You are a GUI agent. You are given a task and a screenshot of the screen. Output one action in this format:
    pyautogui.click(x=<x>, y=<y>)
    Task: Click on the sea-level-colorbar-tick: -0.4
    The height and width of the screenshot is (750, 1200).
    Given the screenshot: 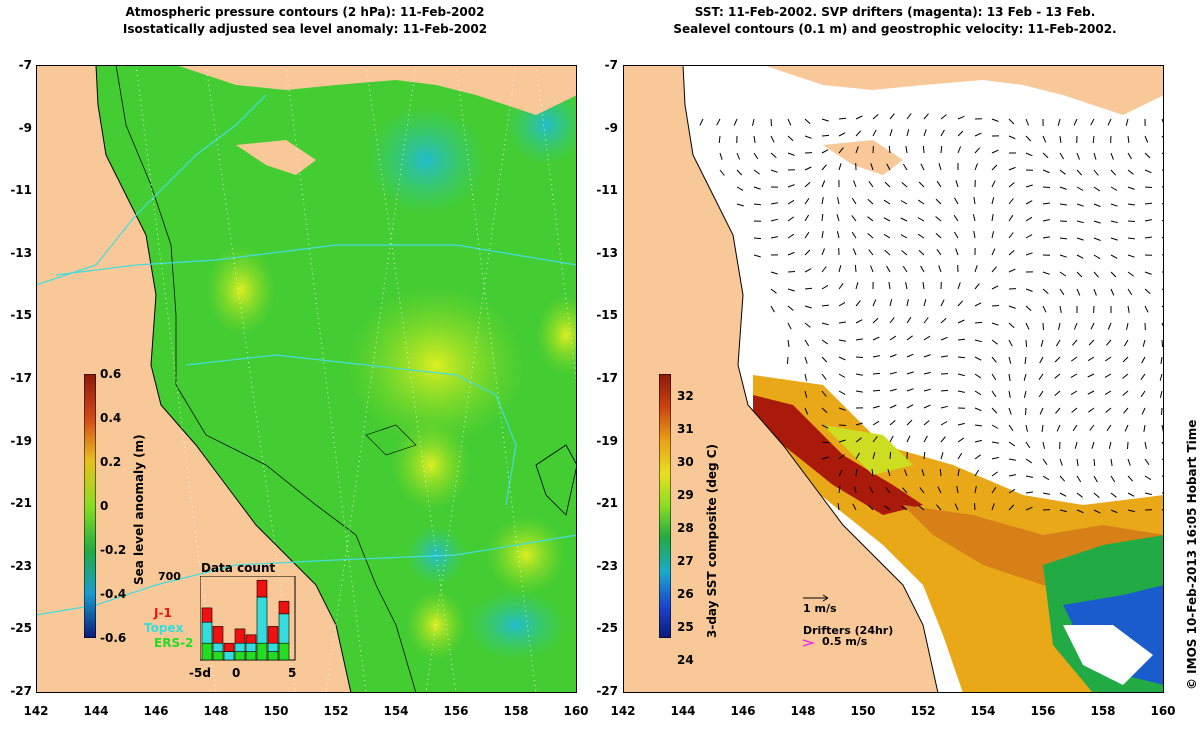 What is the action you would take?
    pyautogui.click(x=113, y=594)
    